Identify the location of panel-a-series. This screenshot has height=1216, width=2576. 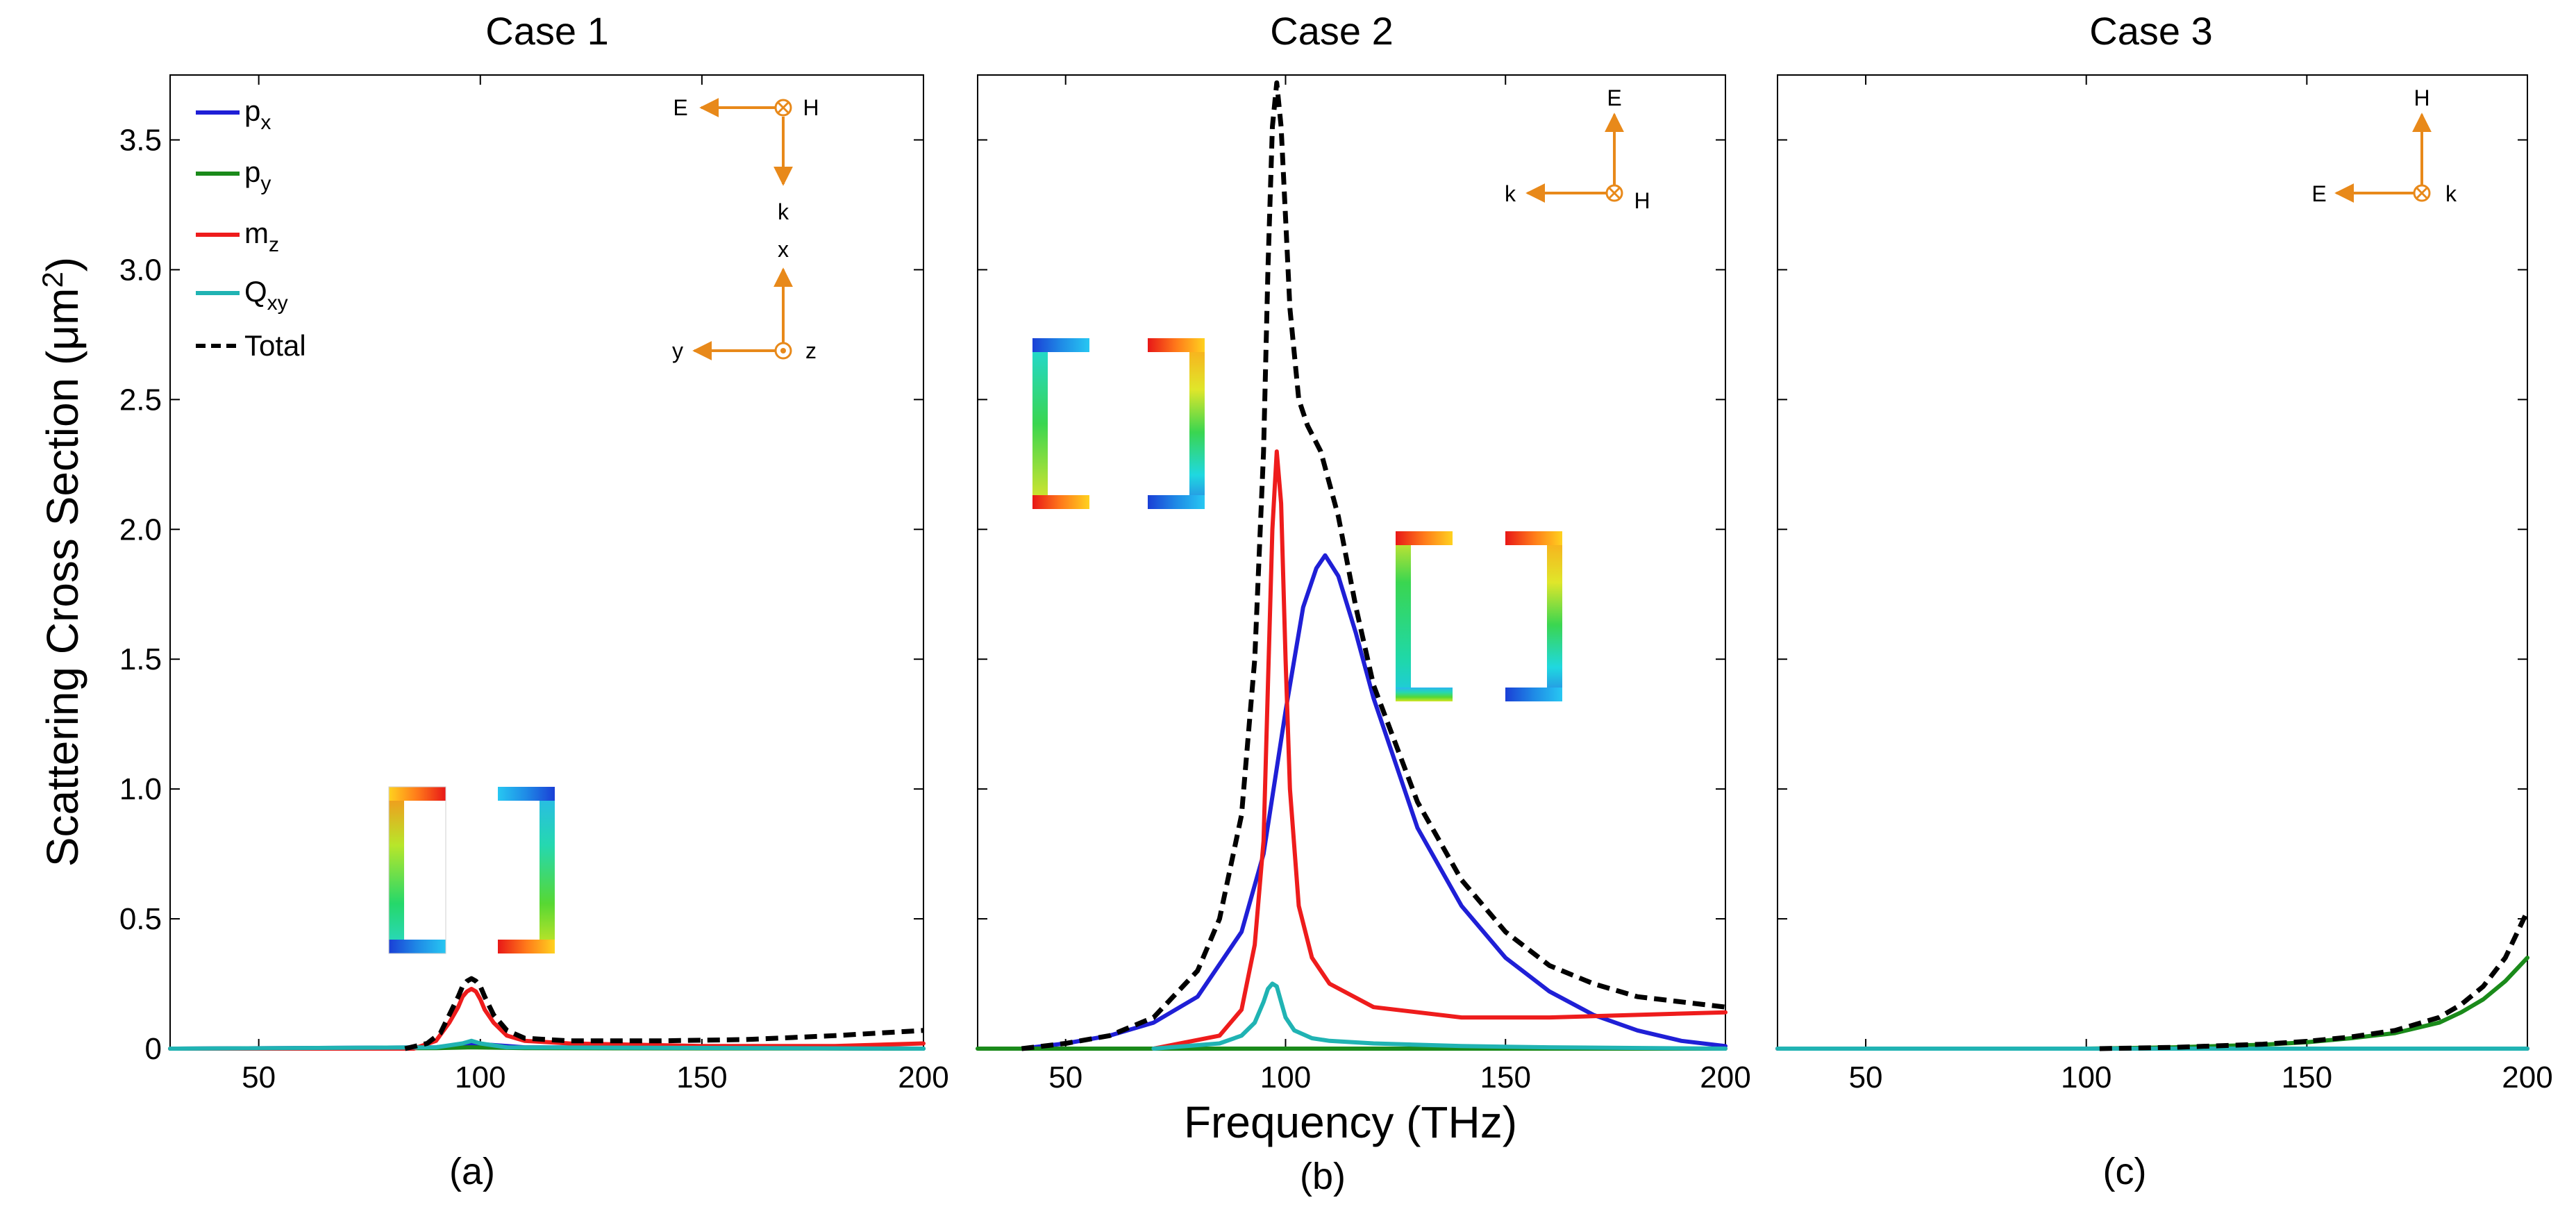
(547, 1014).